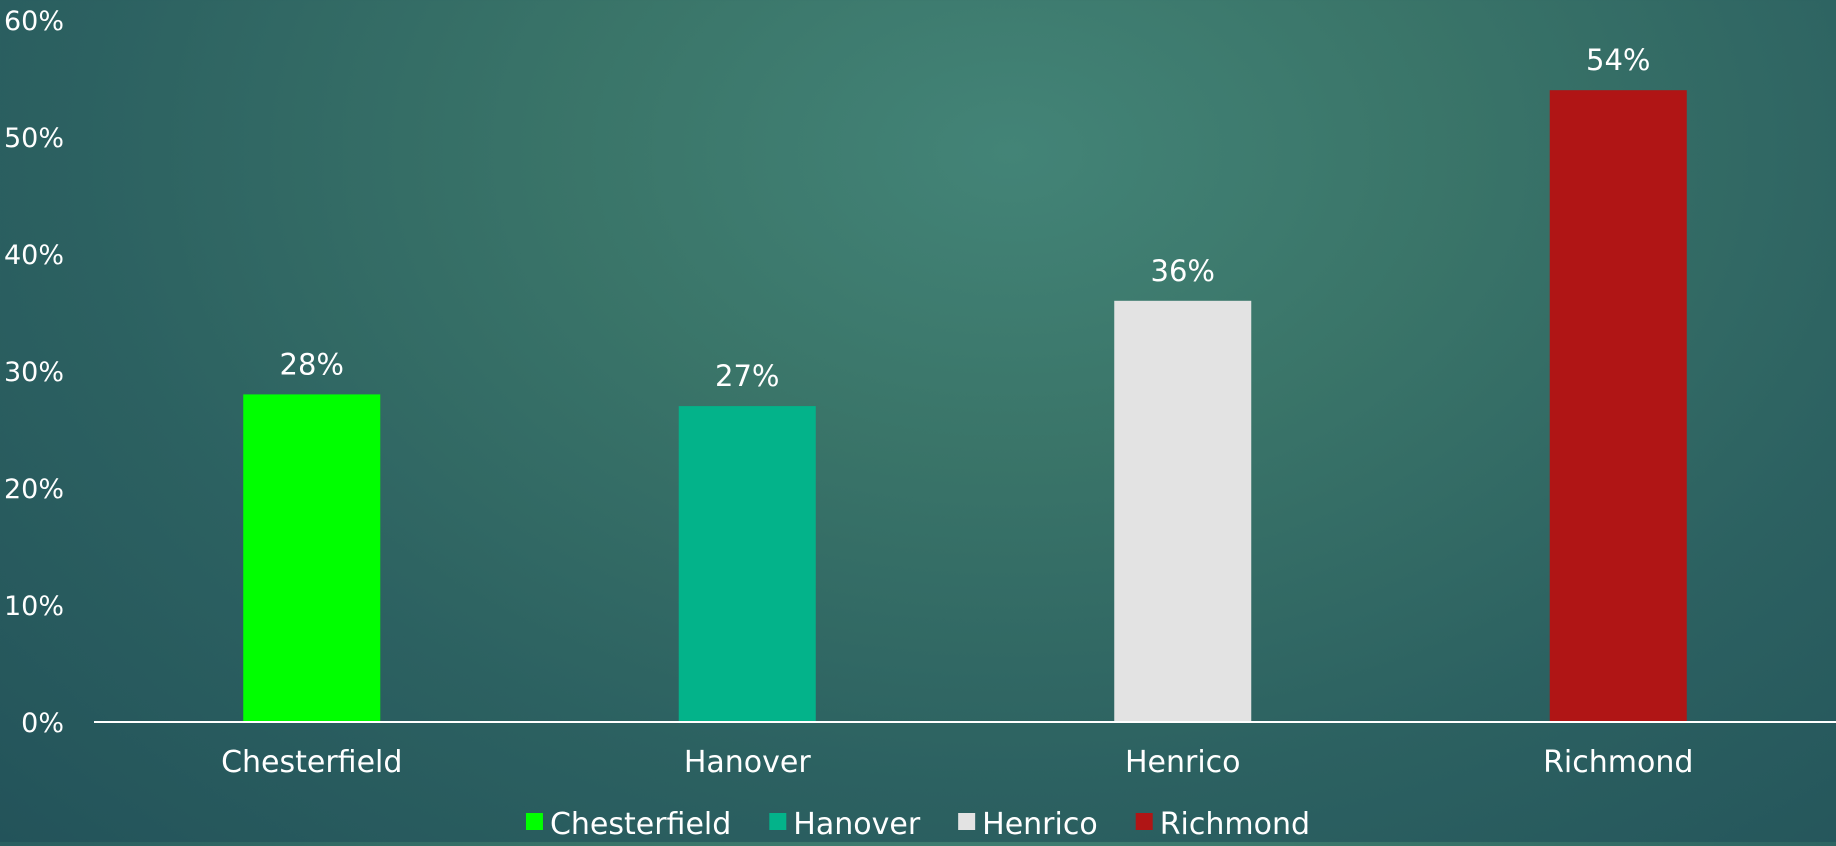 This screenshot has height=846, width=1836. I want to click on legend-item-richmond: Richmond, so click(1222, 824).